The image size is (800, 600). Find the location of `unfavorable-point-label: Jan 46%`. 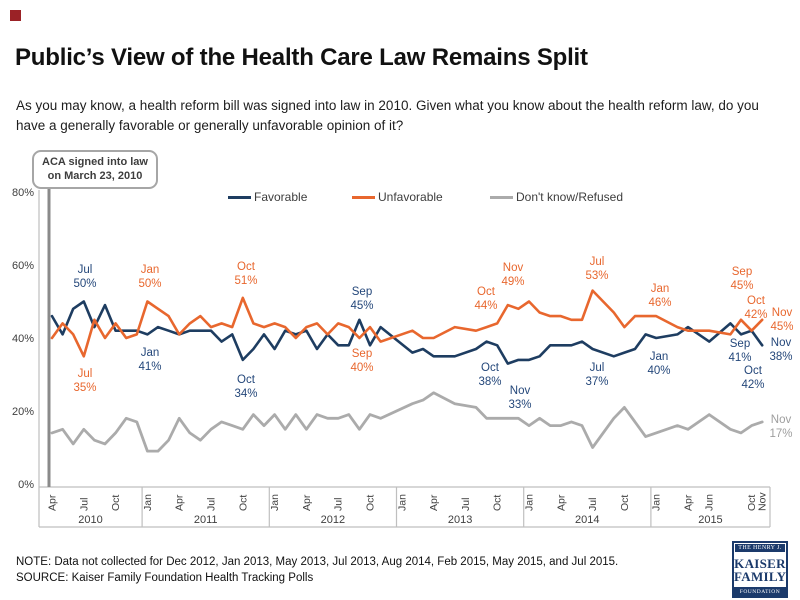

unfavorable-point-label: Jan 46% is located at coordinates (659, 296).